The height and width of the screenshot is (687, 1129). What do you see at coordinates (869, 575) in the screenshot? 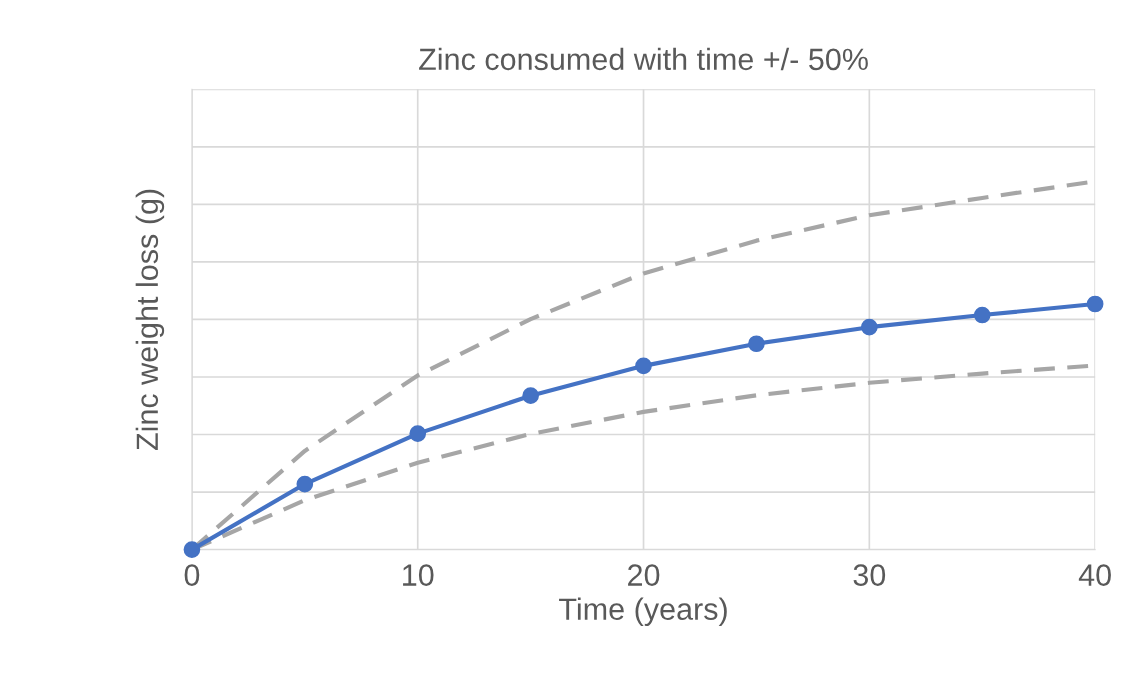
I see `x-tick-label: 30` at bounding box center [869, 575].